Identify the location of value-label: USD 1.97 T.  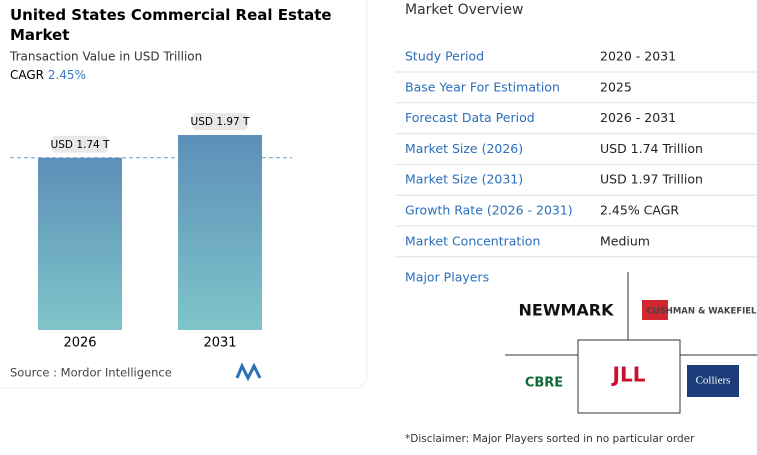
(220, 122).